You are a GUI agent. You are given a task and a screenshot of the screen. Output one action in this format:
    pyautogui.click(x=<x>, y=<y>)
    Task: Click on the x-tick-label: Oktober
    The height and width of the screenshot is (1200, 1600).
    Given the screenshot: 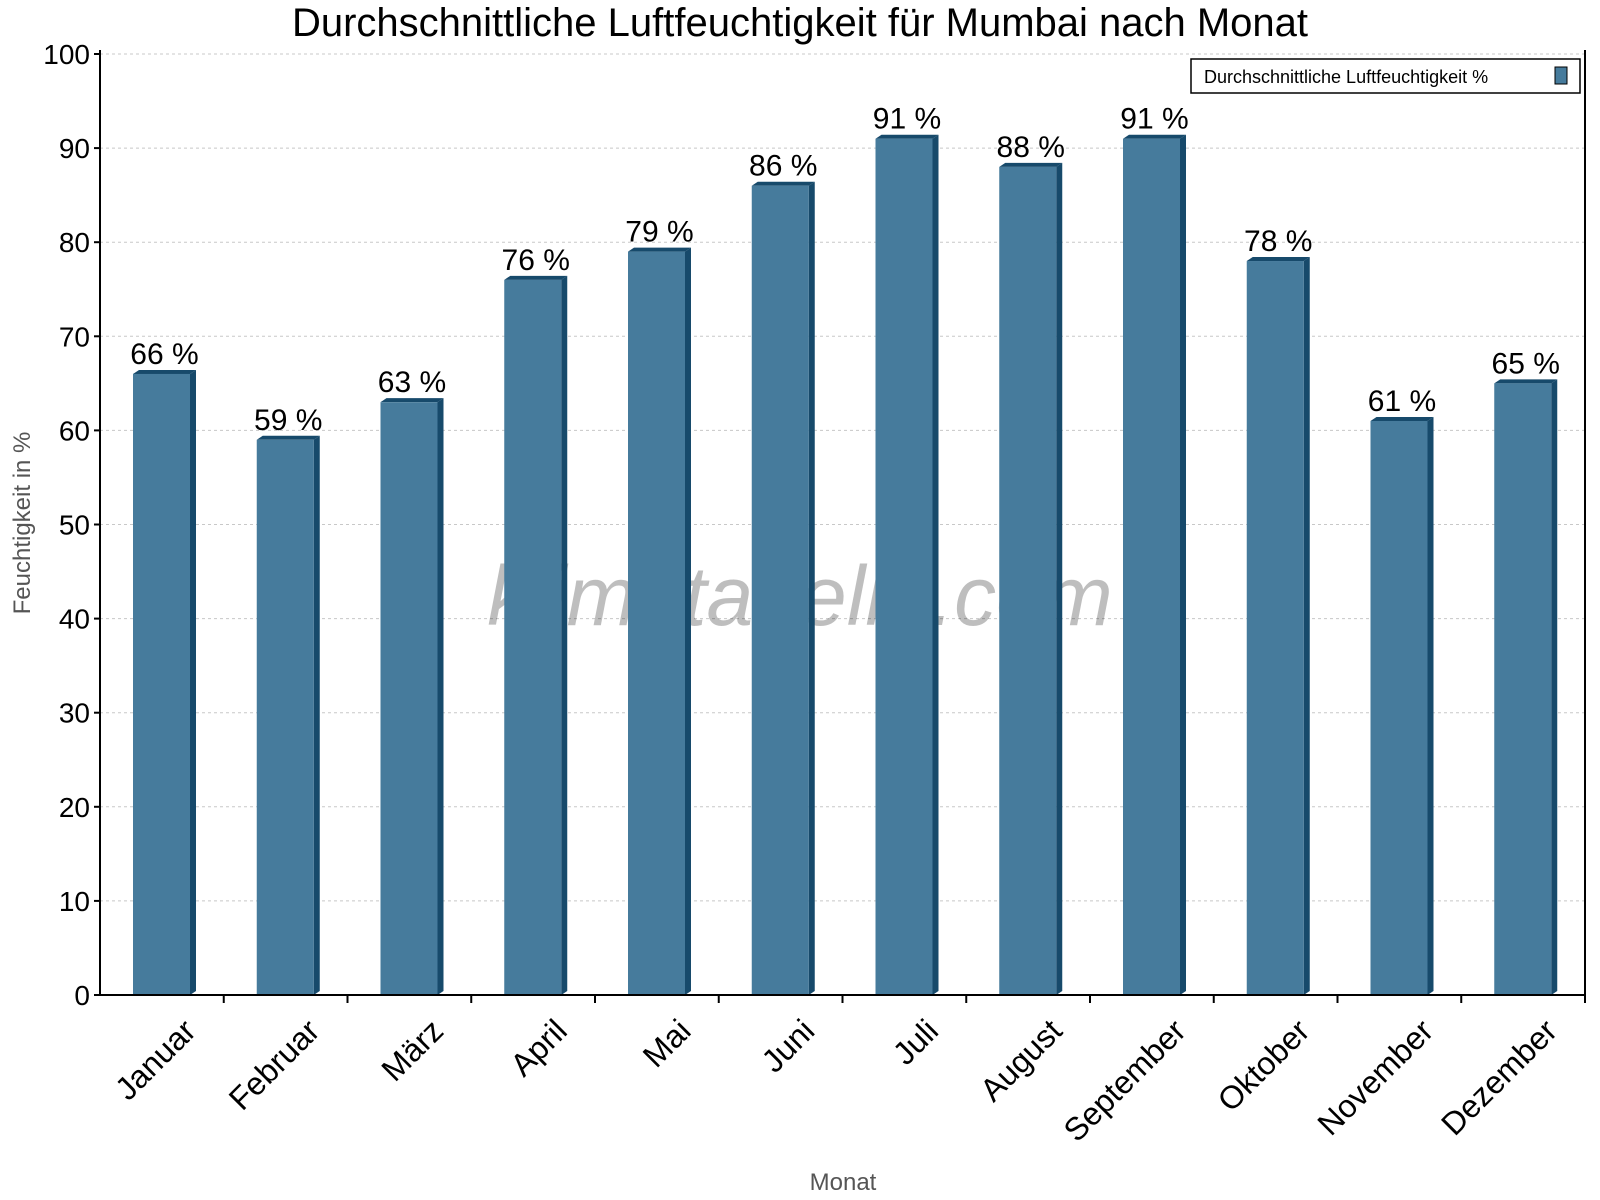 What is the action you would take?
    pyautogui.click(x=1263, y=1065)
    